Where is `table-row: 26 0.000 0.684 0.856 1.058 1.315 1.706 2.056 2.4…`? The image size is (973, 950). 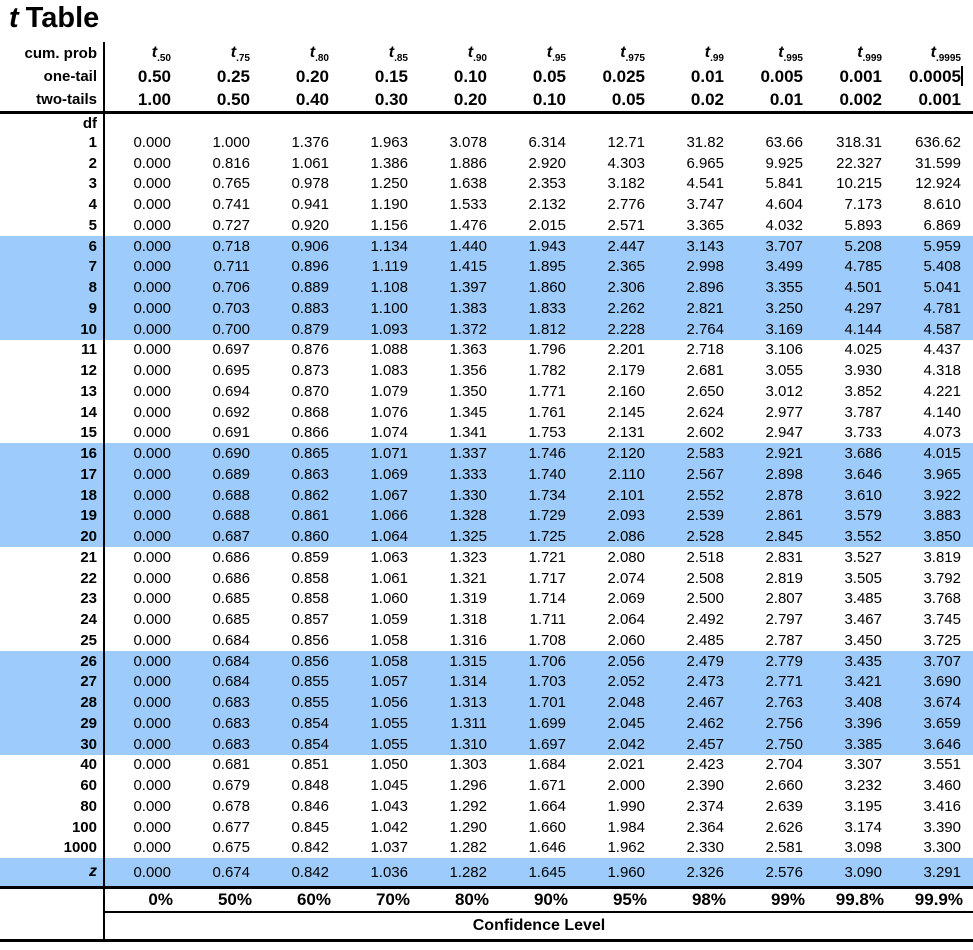
table-row: 26 0.000 0.684 0.856 1.058 1.315 1.706 2.056 2.4… is located at coordinates (486, 661).